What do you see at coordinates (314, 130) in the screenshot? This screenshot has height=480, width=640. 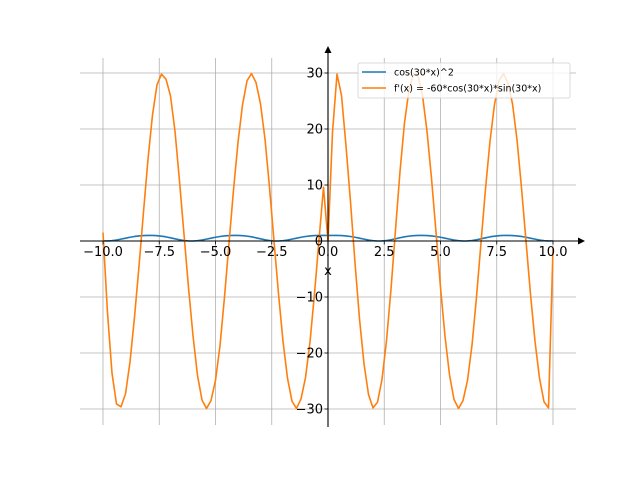 I see `y-tick-label: 20` at bounding box center [314, 130].